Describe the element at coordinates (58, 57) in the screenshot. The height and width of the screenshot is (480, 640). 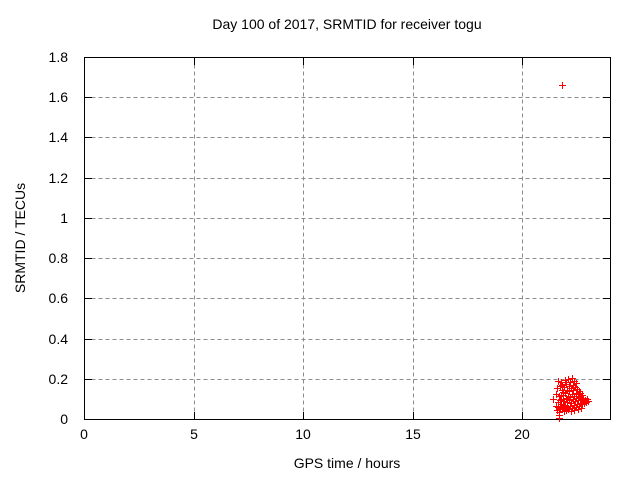
I see `y-tick-label: 1.8` at that location.